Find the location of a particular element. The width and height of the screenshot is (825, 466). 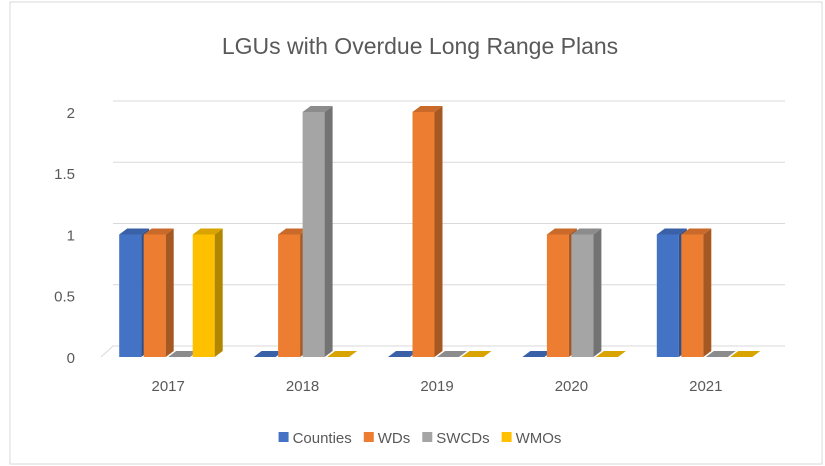

legend-label: Counties is located at coordinates (322, 438).